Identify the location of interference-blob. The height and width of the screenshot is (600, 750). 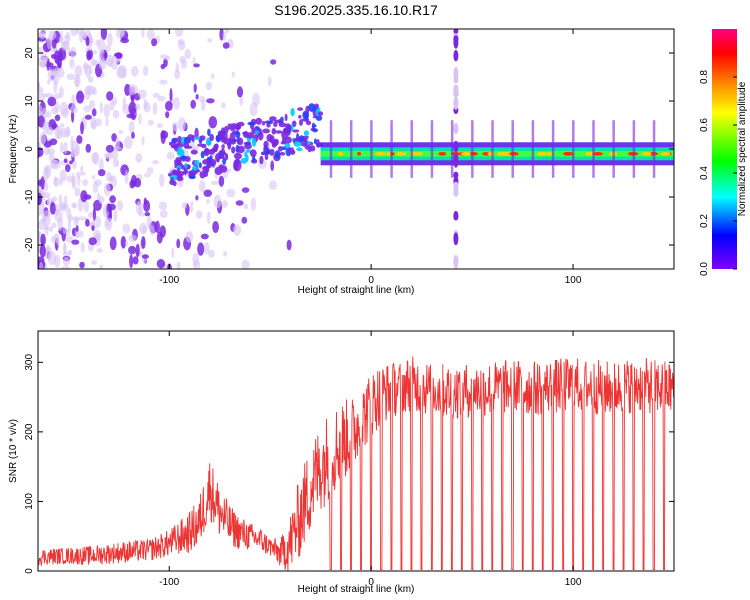
(456, 217).